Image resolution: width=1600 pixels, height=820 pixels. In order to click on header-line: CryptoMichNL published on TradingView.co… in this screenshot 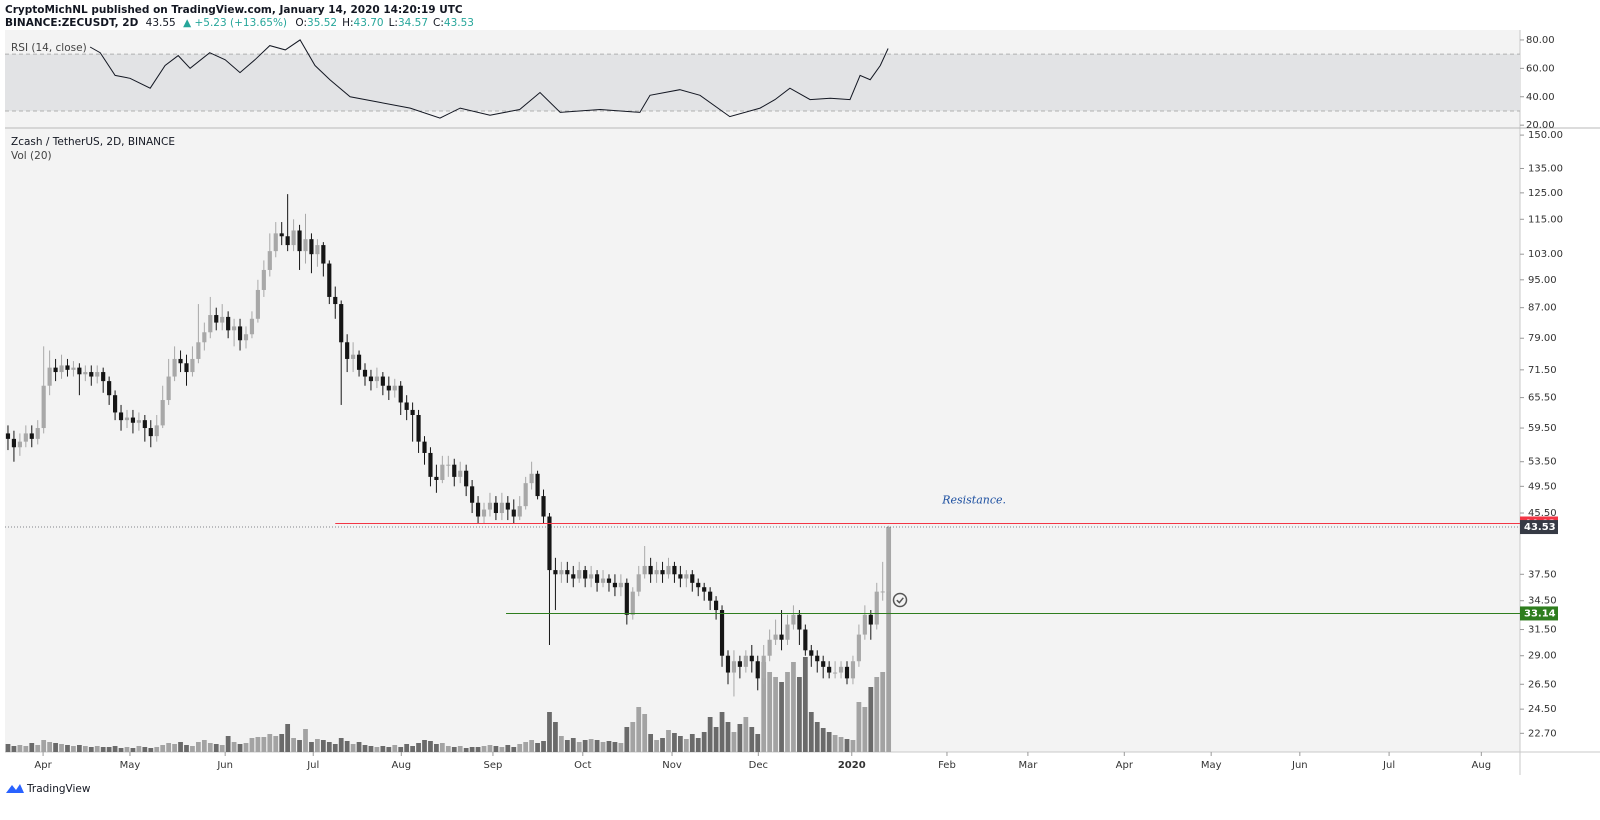, I will do `click(234, 10)`.